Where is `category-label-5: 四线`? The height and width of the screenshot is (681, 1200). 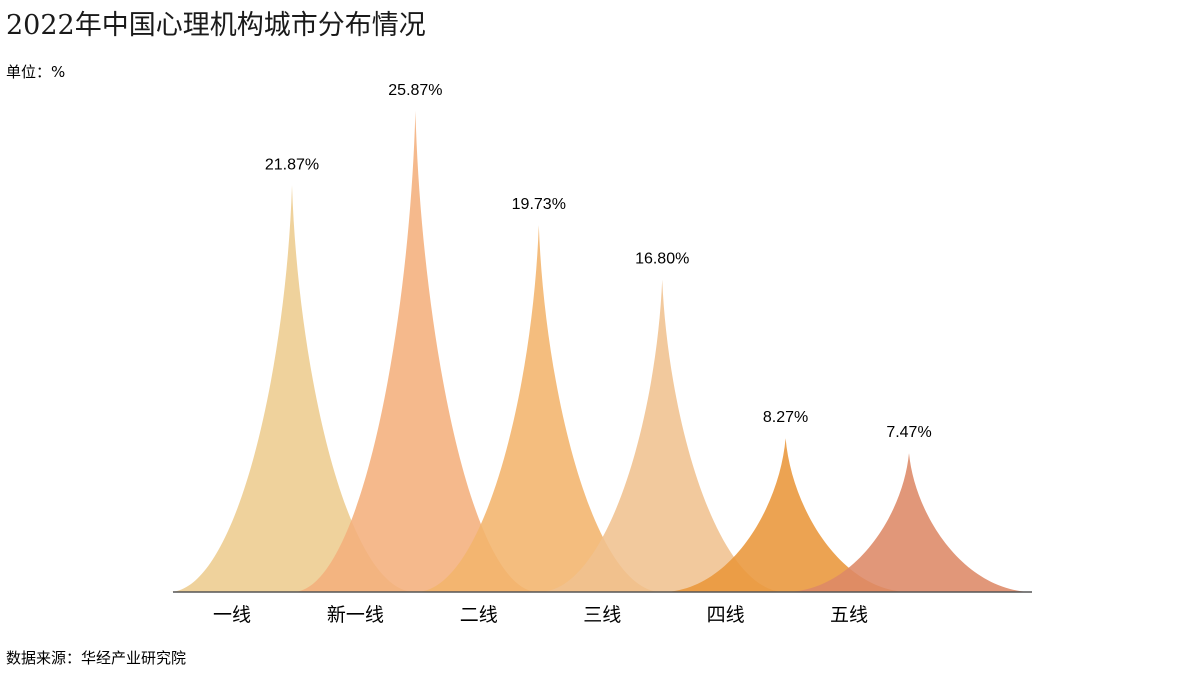 category-label-5: 四线 is located at coordinates (726, 615).